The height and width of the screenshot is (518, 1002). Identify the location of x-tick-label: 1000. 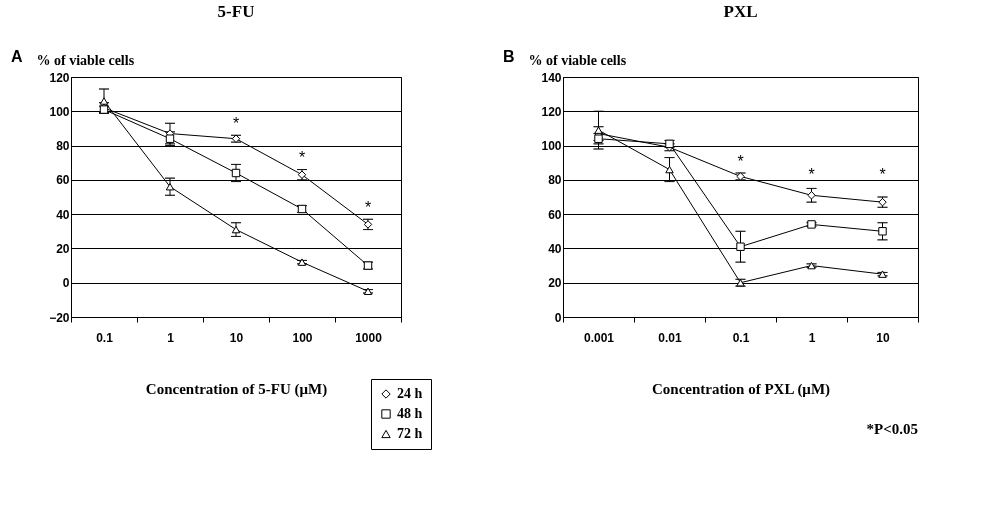
(369, 337).